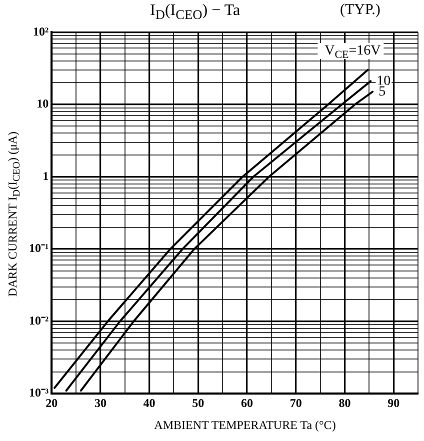 This screenshot has width=424, height=441. Describe the element at coordinates (245, 425) in the screenshot. I see `x-axis-title: AMBIENT TEMPERATURE Ta (°C)` at that location.